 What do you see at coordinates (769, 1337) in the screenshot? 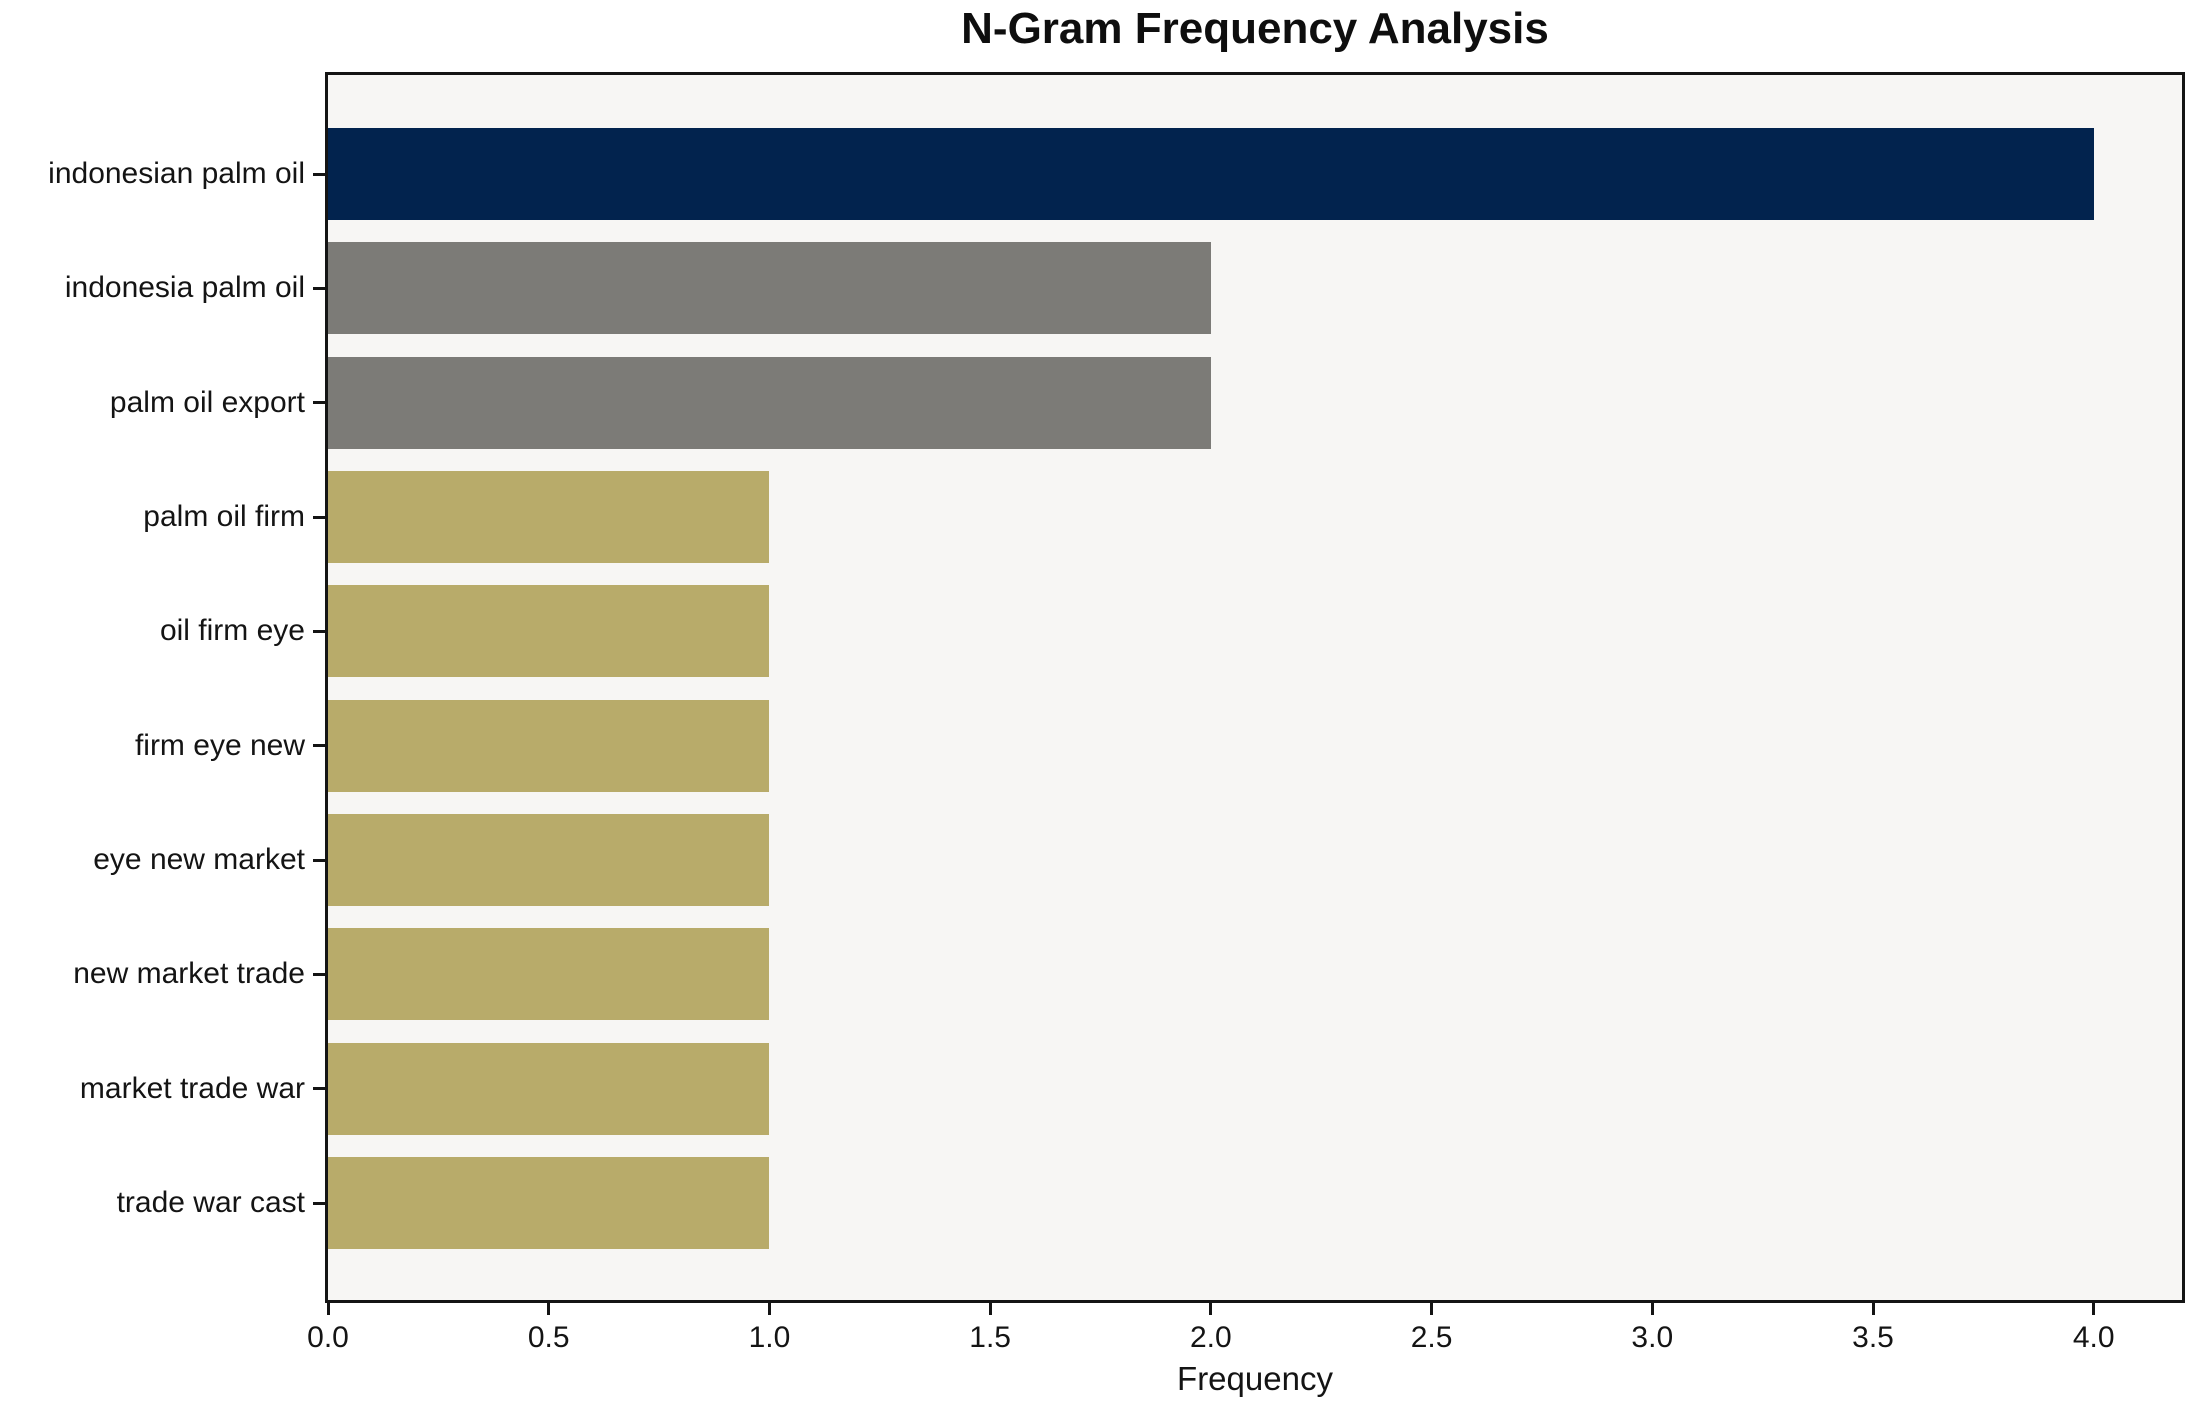
I see `x-tick-label: 1.0` at bounding box center [769, 1337].